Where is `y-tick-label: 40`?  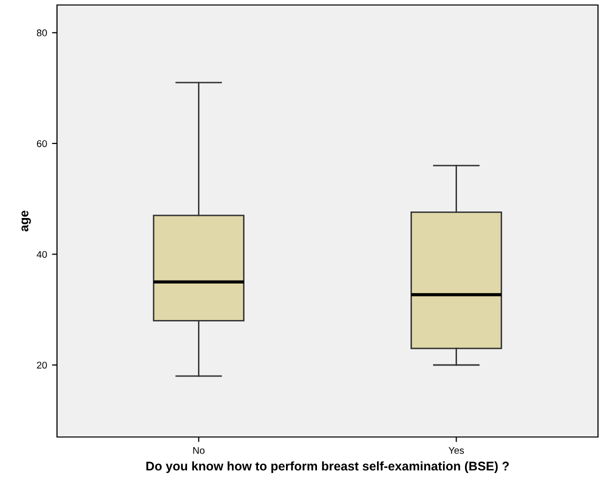 y-tick-label: 40 is located at coordinates (41, 254).